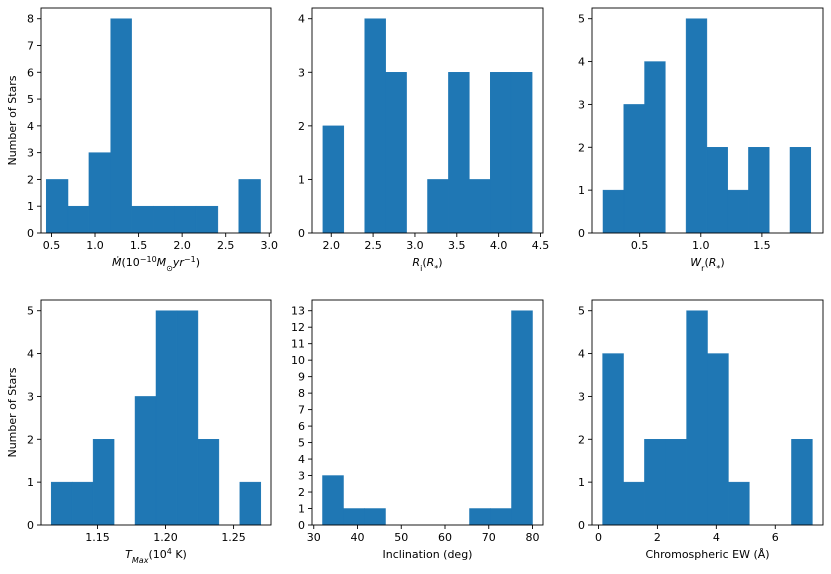 The width and height of the screenshot is (831, 574). I want to click on x-tick-label: 1.25, so click(233, 537).